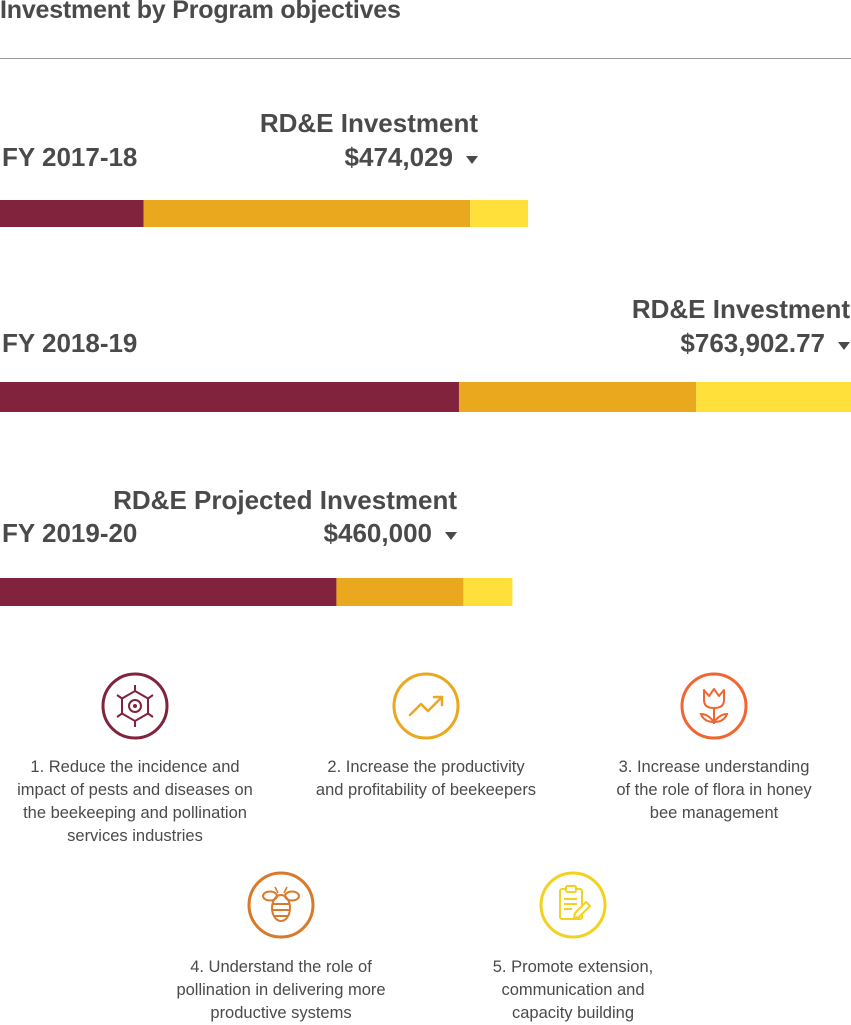  What do you see at coordinates (377, 533) in the screenshot?
I see `investment-total: $460,000` at bounding box center [377, 533].